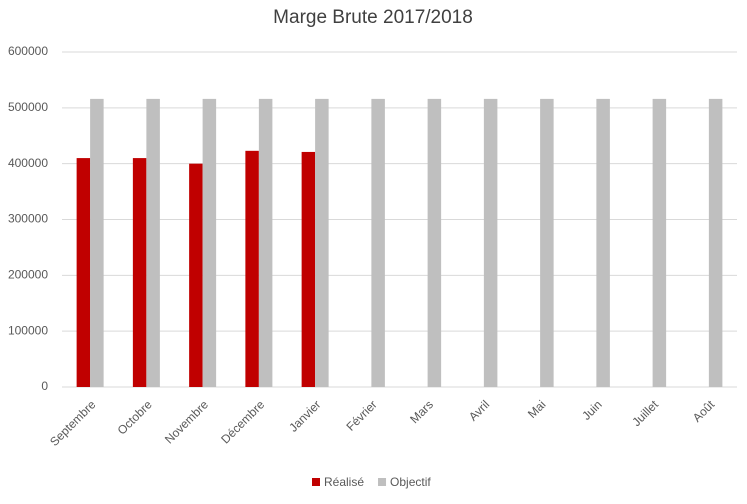  What do you see at coordinates (28, 330) in the screenshot?
I see `y-tick-label: 100000` at bounding box center [28, 330].